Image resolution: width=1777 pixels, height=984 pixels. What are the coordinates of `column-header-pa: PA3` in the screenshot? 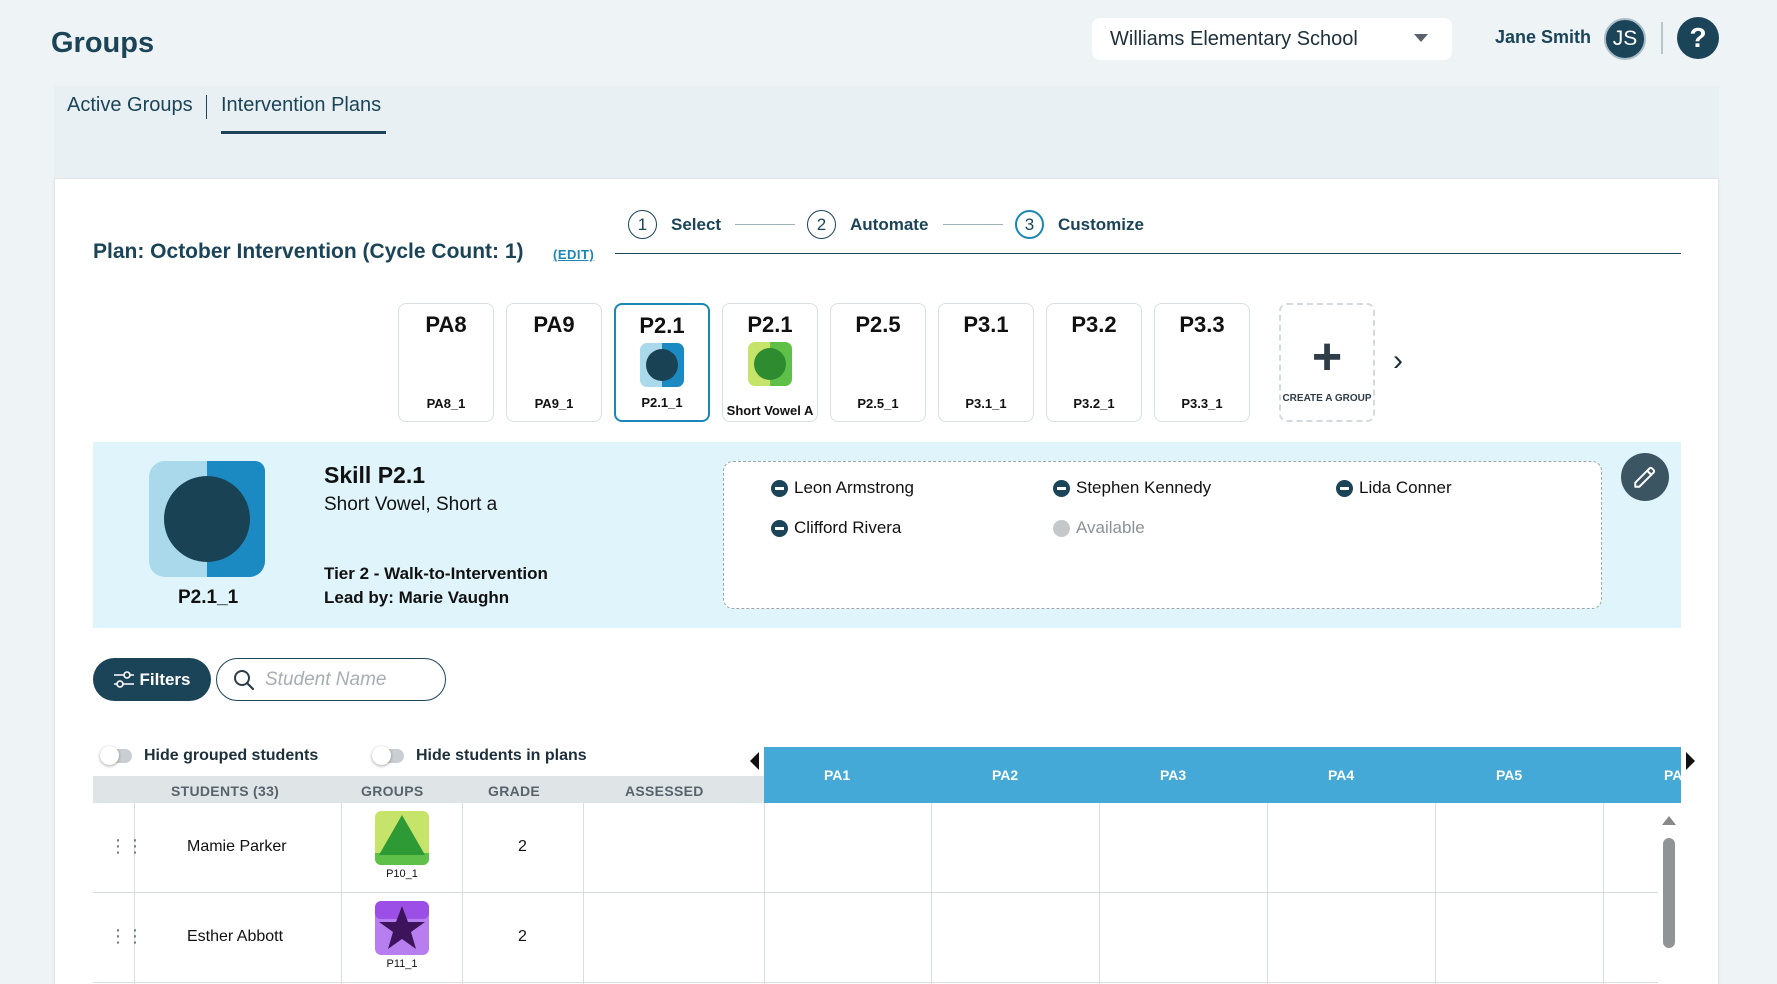 It's located at (1173, 775).